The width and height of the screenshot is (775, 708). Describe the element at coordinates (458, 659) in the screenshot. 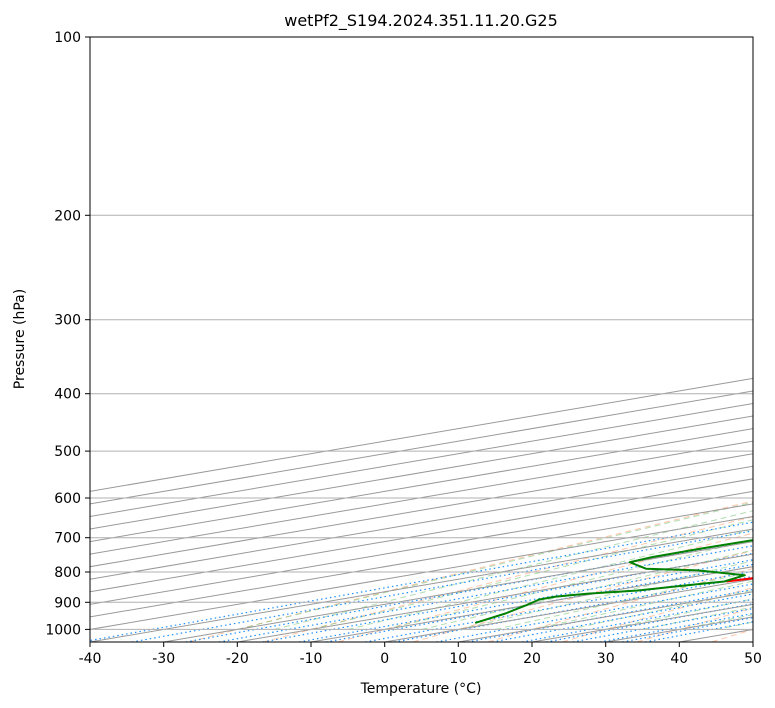

I see `x-tick-label: 10` at that location.